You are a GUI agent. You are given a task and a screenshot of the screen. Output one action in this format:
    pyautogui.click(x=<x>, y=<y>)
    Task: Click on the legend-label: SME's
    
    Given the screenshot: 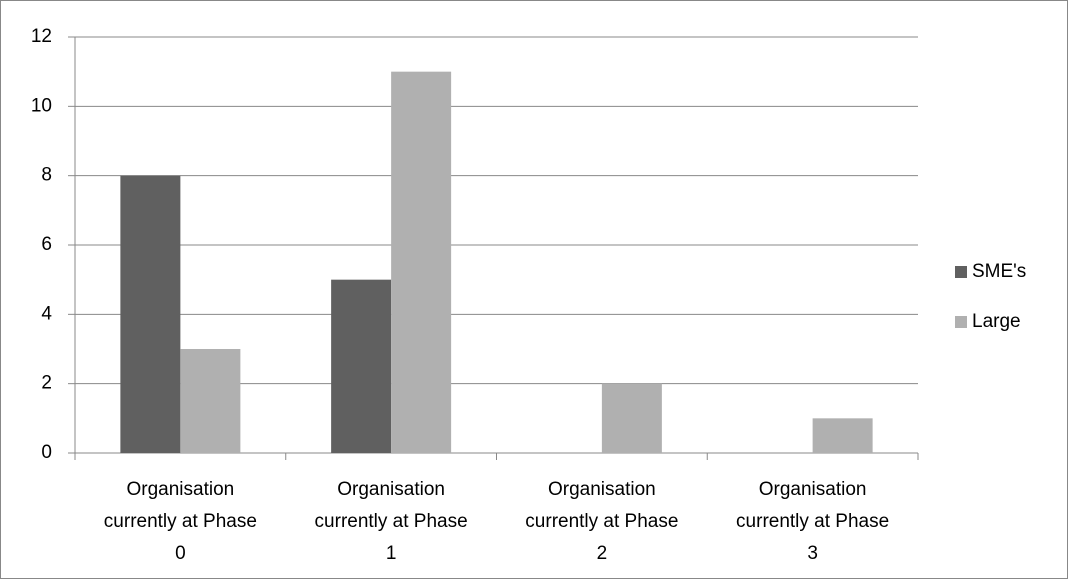 What is the action you would take?
    pyautogui.click(x=999, y=271)
    